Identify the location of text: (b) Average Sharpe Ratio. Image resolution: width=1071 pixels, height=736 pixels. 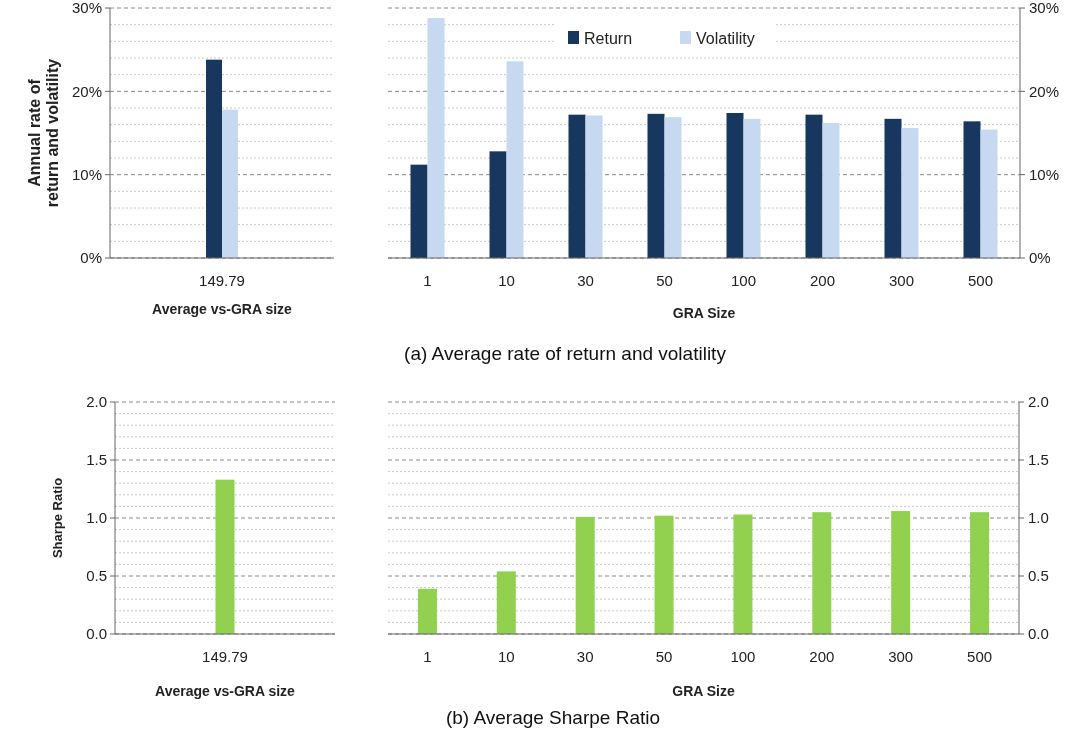
(553, 717).